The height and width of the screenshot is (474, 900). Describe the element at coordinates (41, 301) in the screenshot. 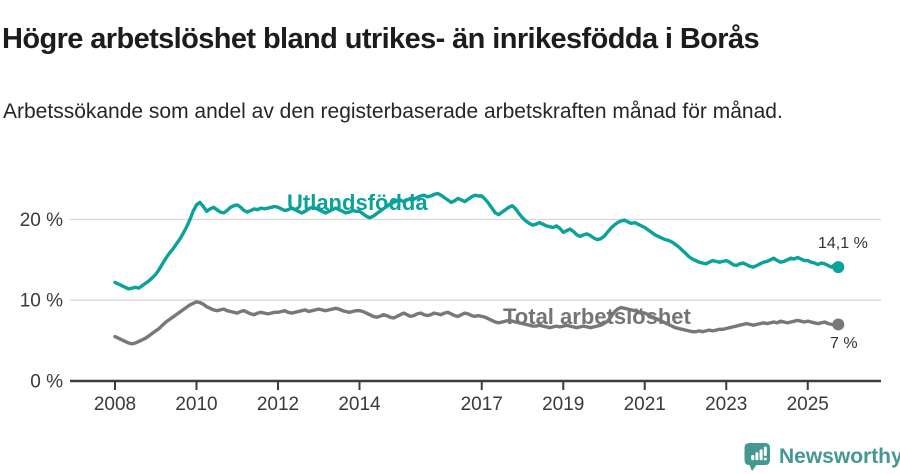

I see `y-tick-label: 10 %` at that location.